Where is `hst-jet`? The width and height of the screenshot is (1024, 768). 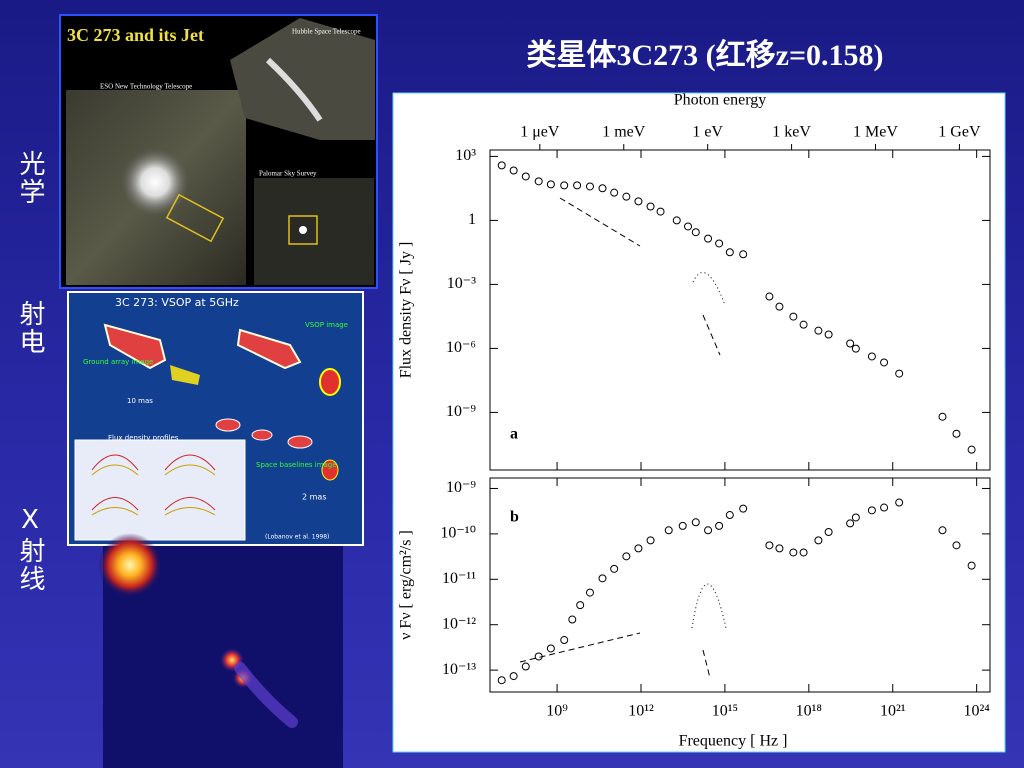
hst-jet is located at coordinates (294, 89).